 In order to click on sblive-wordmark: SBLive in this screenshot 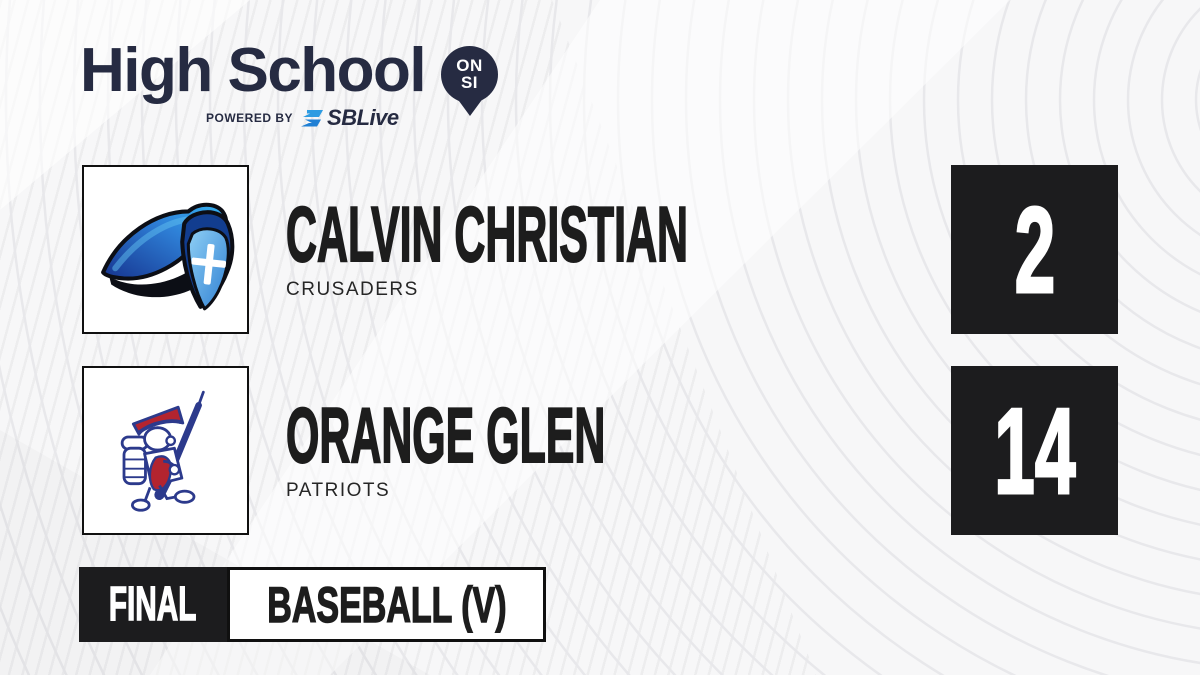, I will do `click(363, 117)`.